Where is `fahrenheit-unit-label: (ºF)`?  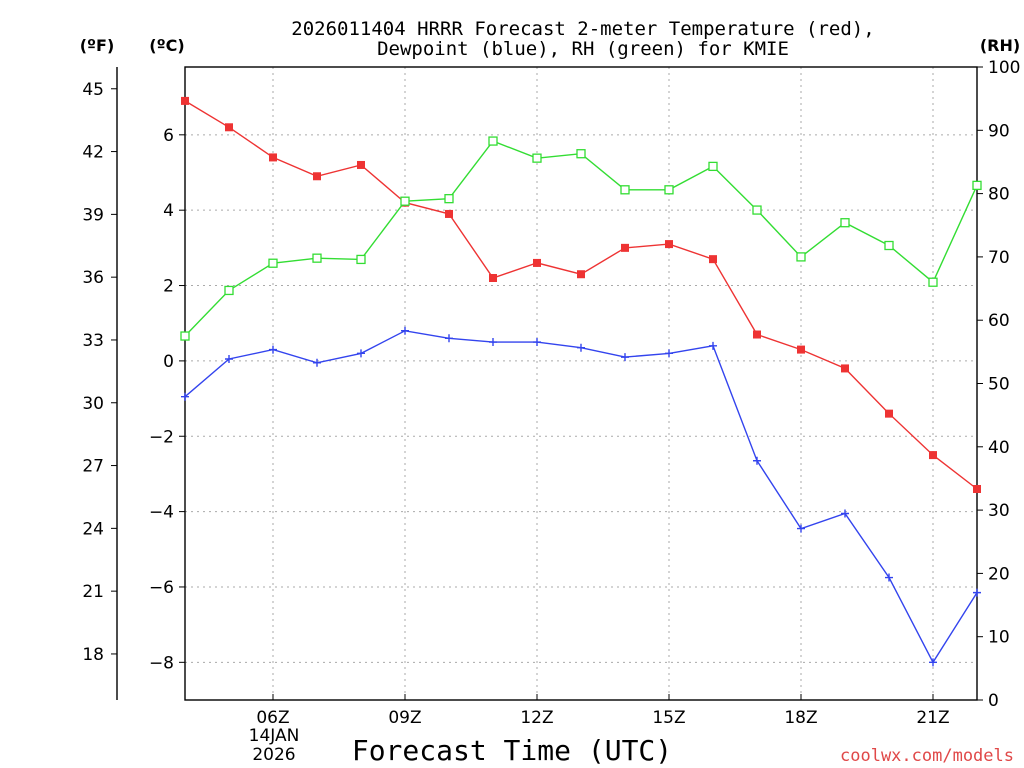 fahrenheit-unit-label: (ºF) is located at coordinates (97, 45).